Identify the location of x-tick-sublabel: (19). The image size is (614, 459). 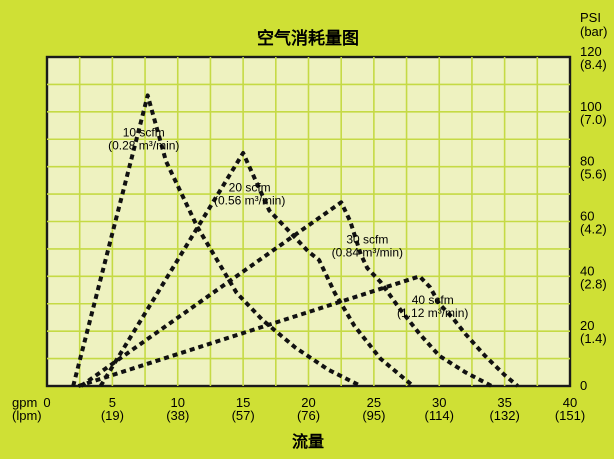
(112, 415).